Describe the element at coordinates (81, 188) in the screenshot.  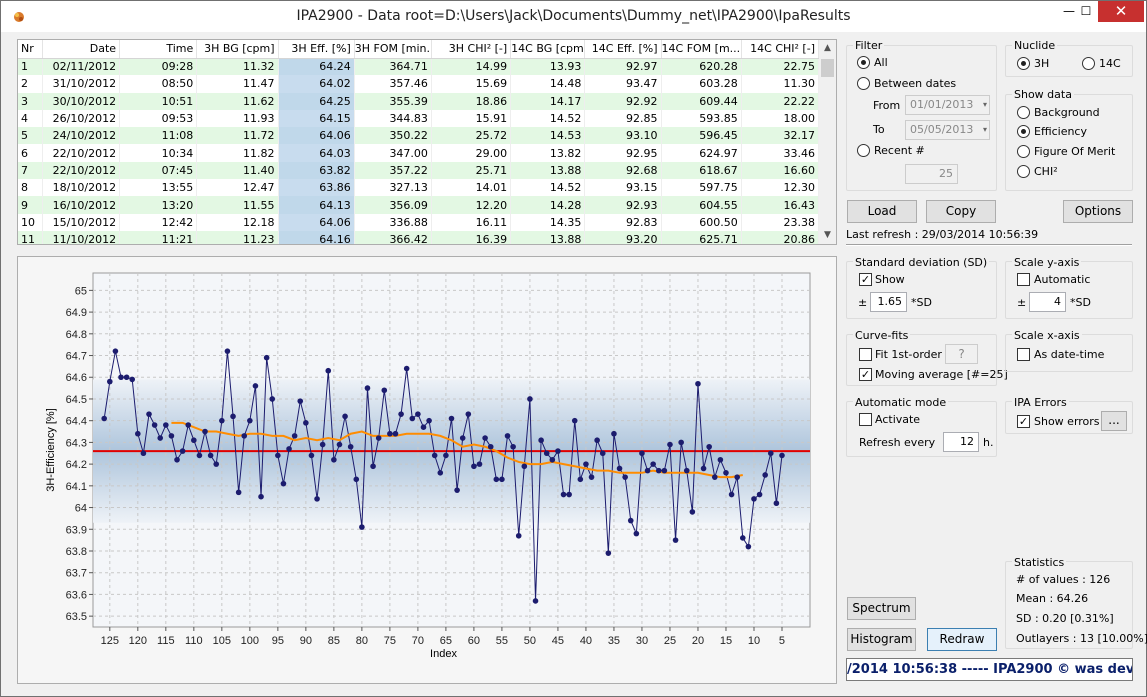
I see `table-cell: 18/10/2012` at that location.